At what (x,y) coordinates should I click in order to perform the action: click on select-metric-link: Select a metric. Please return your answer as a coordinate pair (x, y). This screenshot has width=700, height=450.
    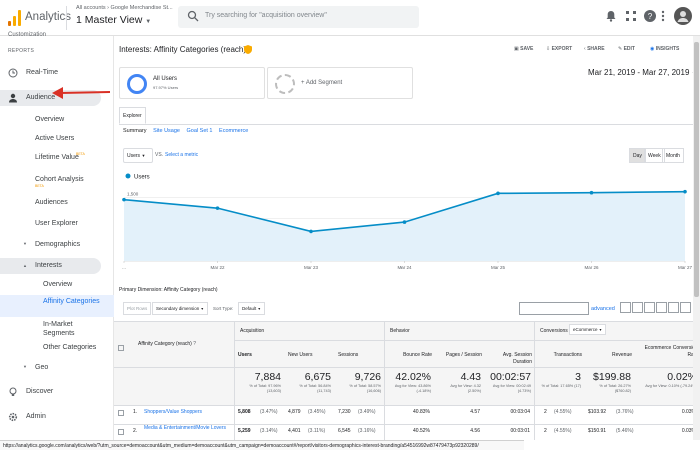
    Looking at the image, I should click on (182, 155).